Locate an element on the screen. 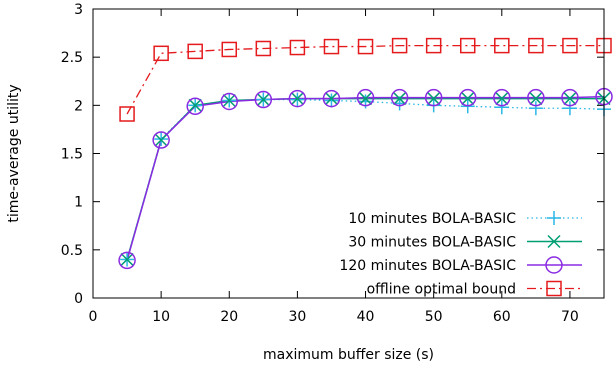  x-tick-label: 0 is located at coordinates (93, 317).